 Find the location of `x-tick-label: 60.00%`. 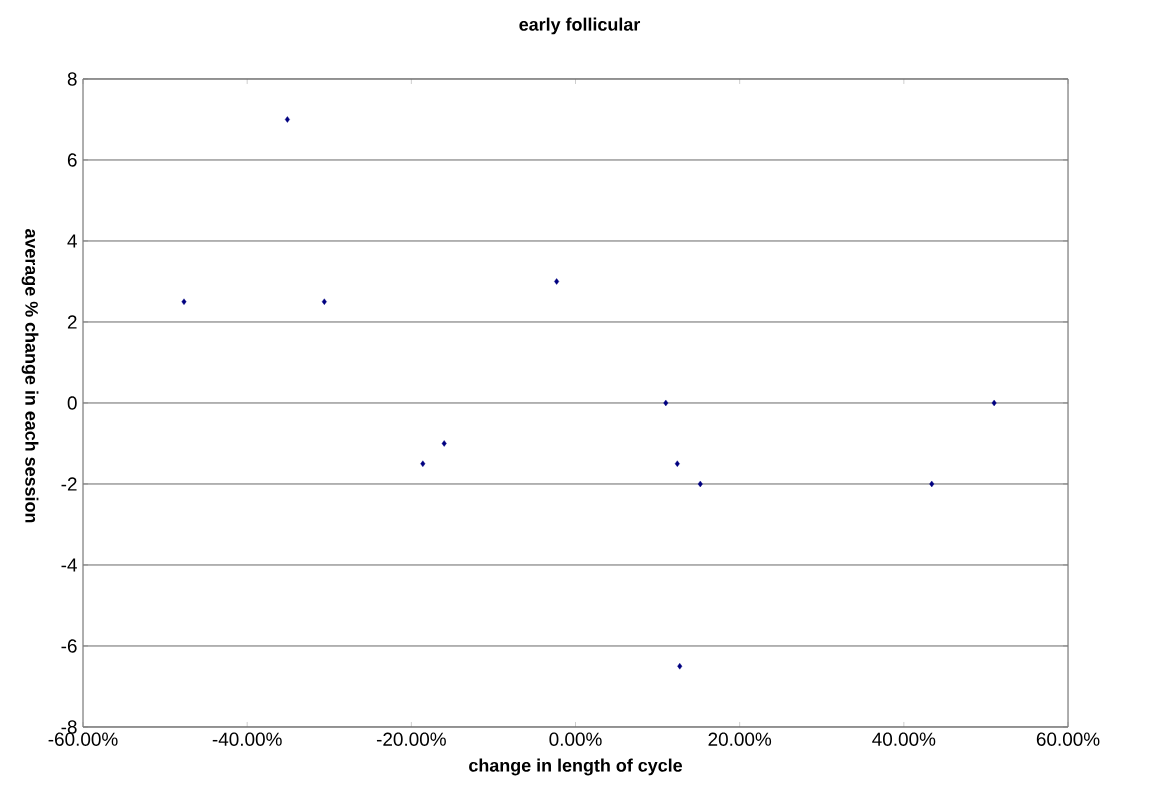

x-tick-label: 60.00% is located at coordinates (1068, 739).